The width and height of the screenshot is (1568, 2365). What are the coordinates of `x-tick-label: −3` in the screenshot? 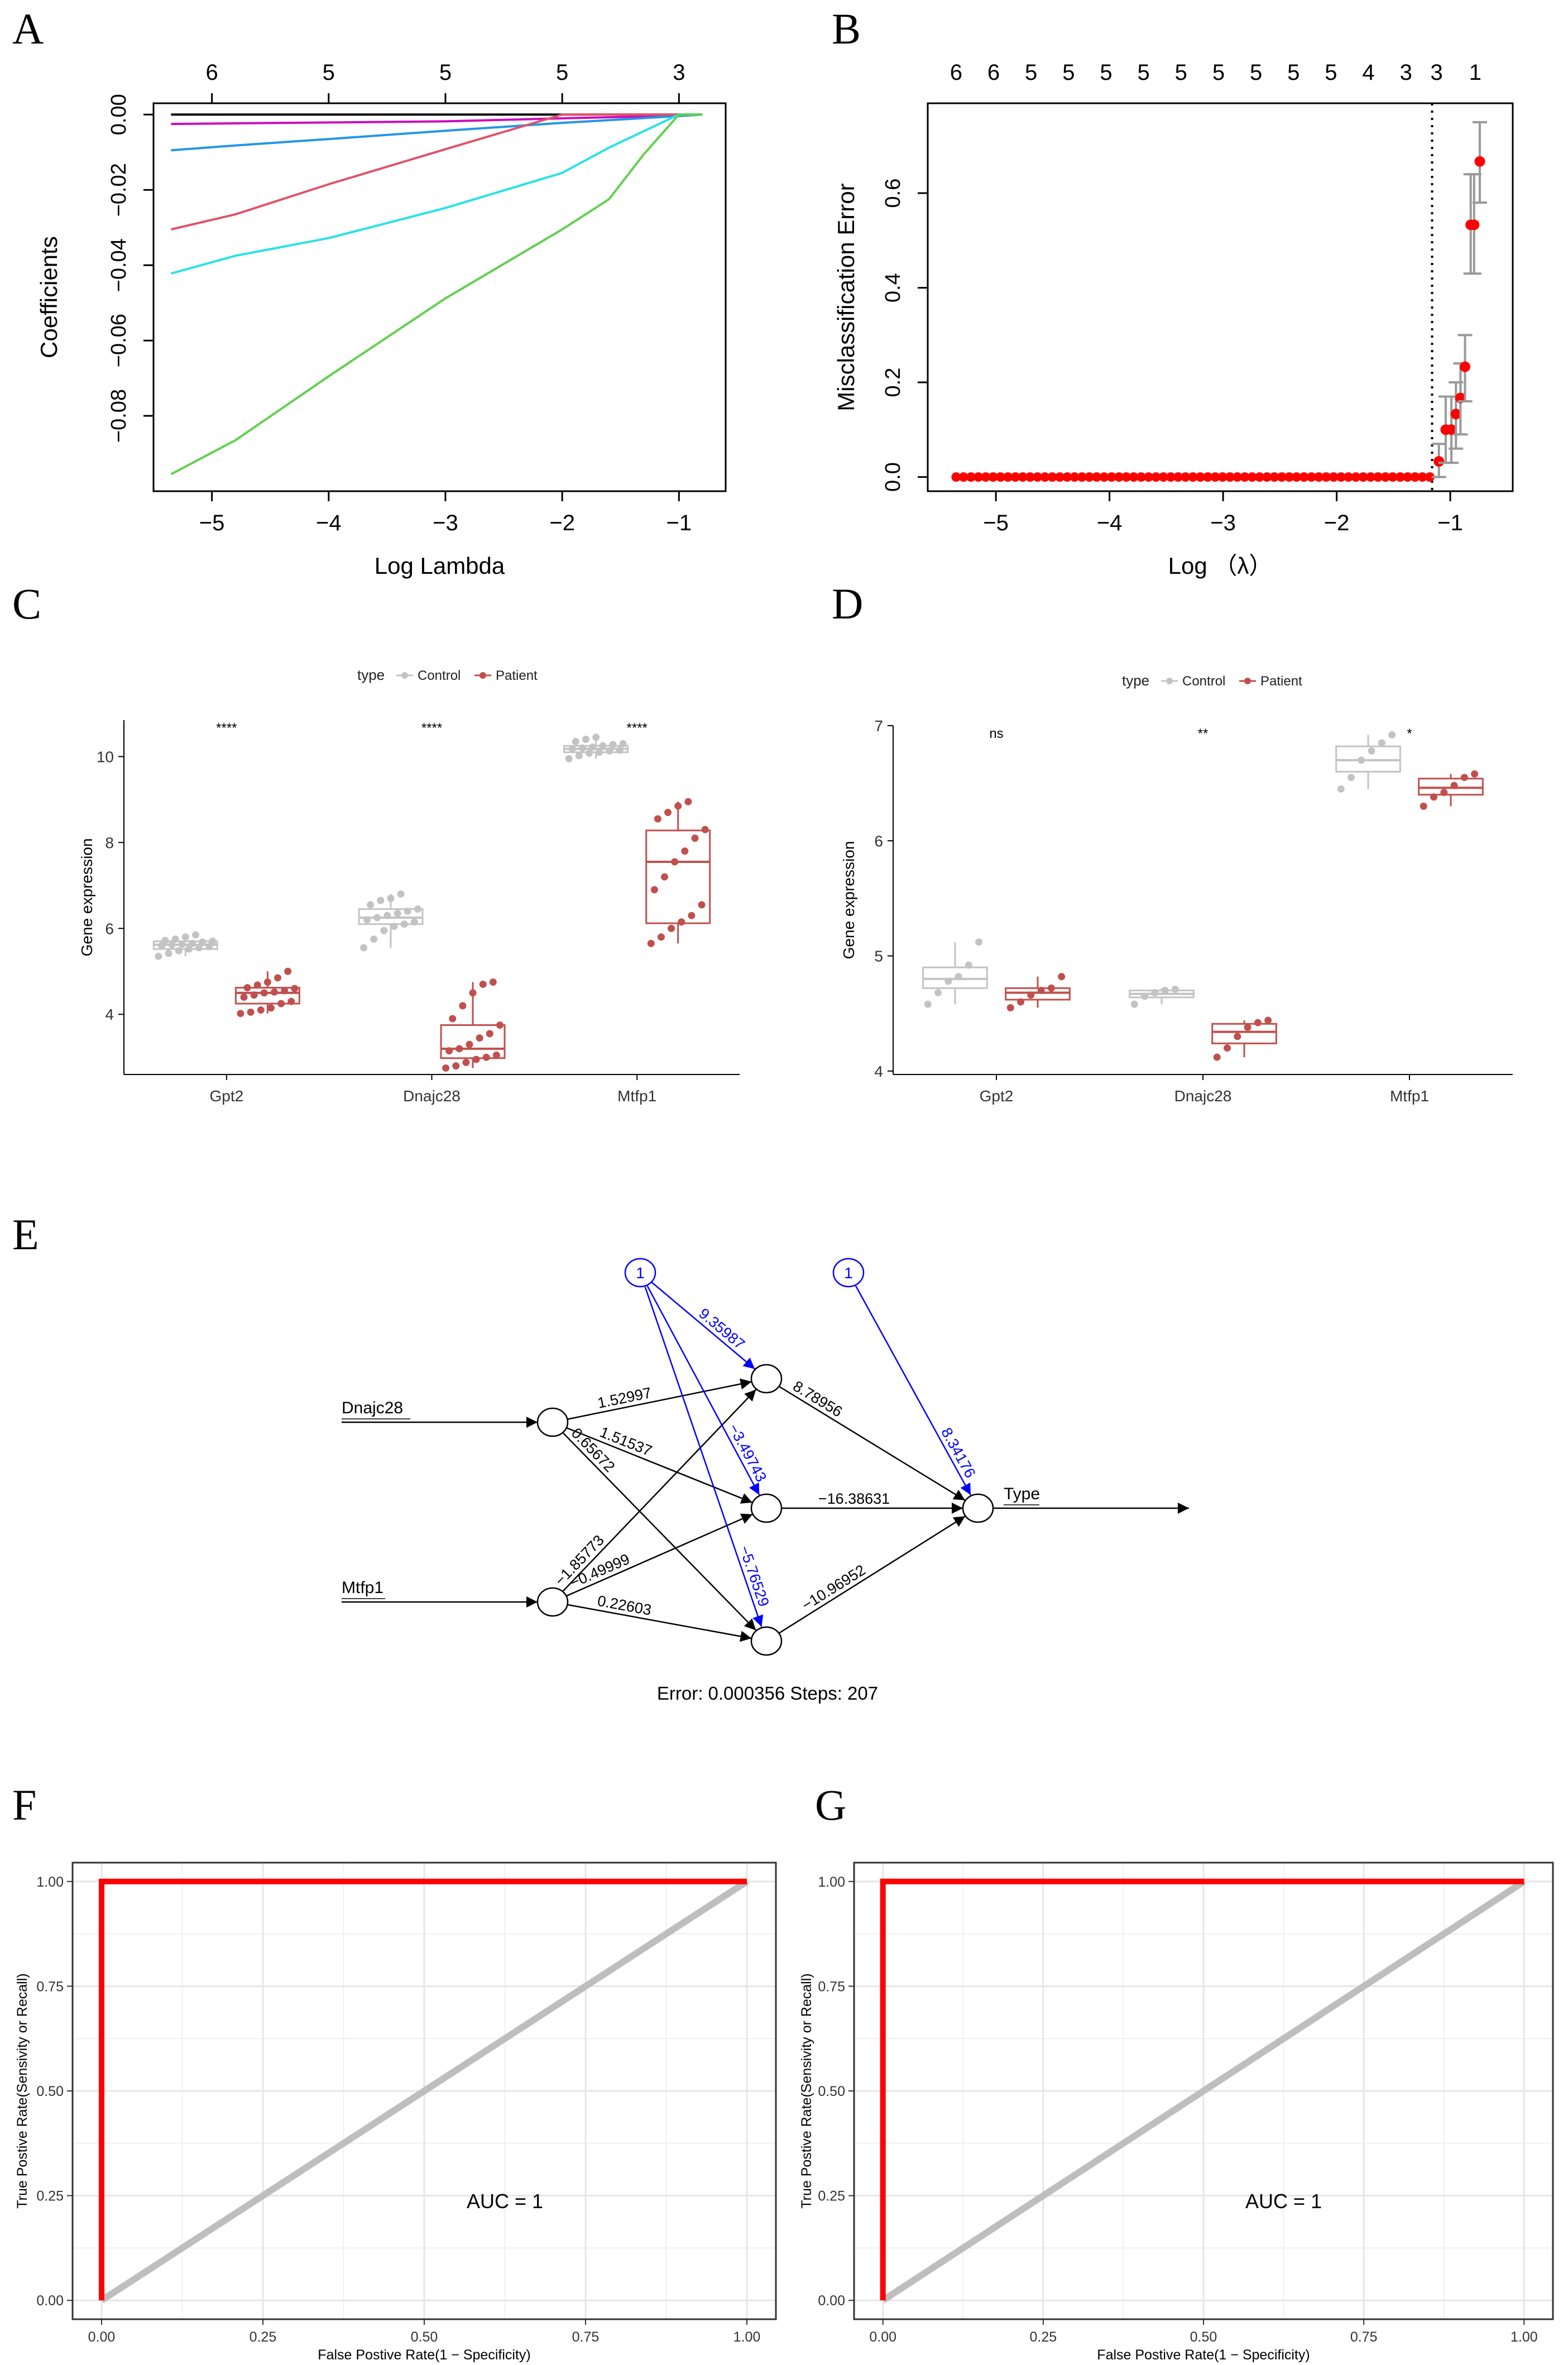 It's located at (1223, 523).